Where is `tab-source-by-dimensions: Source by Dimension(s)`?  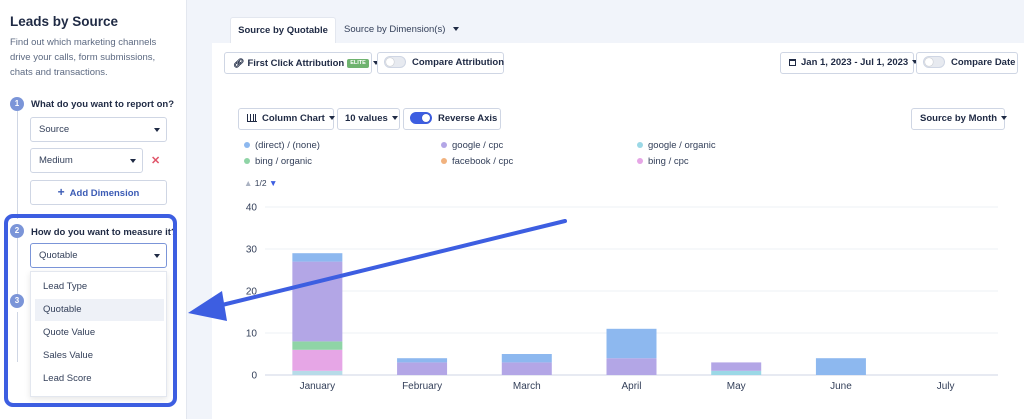
tab-source-by-dimensions: Source by Dimension(s) is located at coordinates (402, 30).